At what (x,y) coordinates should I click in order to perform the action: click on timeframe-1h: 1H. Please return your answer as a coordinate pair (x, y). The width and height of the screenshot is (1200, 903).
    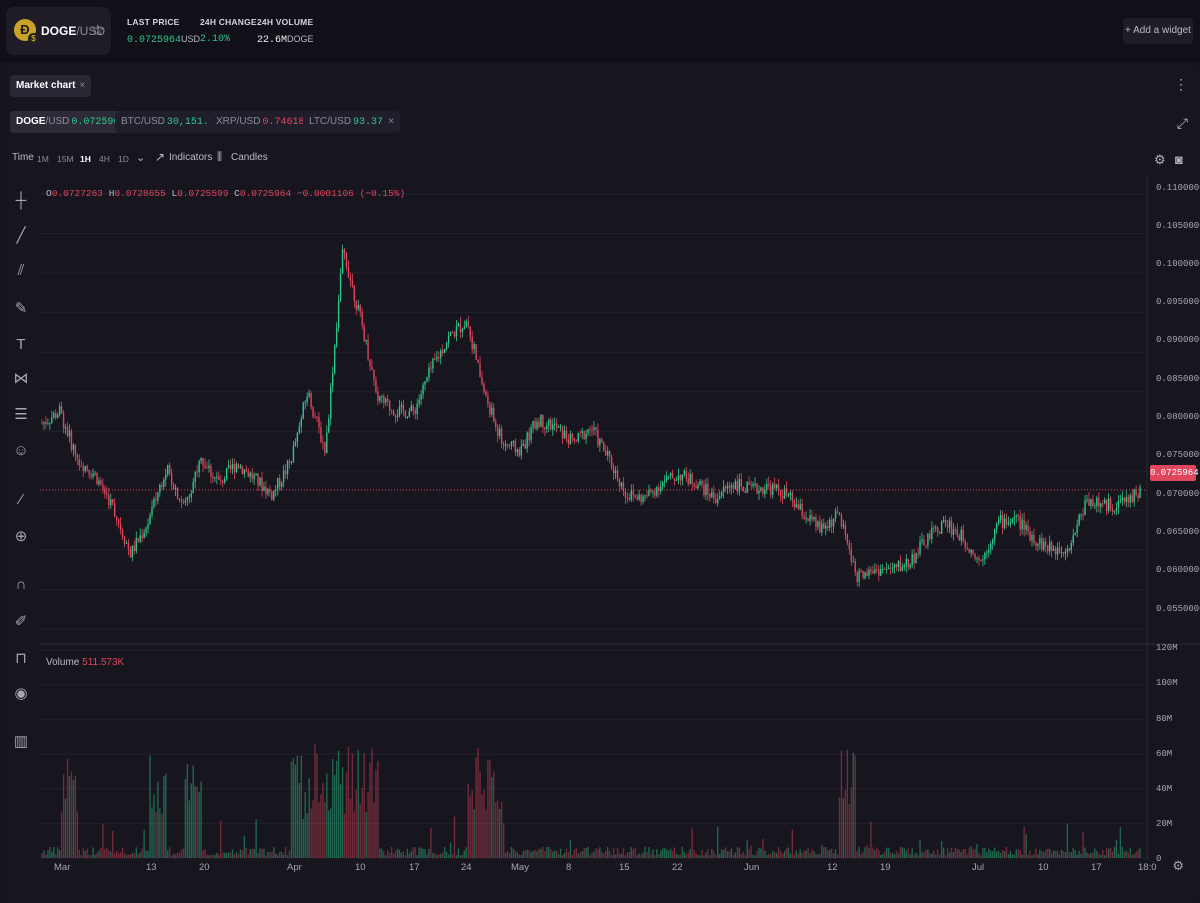
    Looking at the image, I should click on (85, 159).